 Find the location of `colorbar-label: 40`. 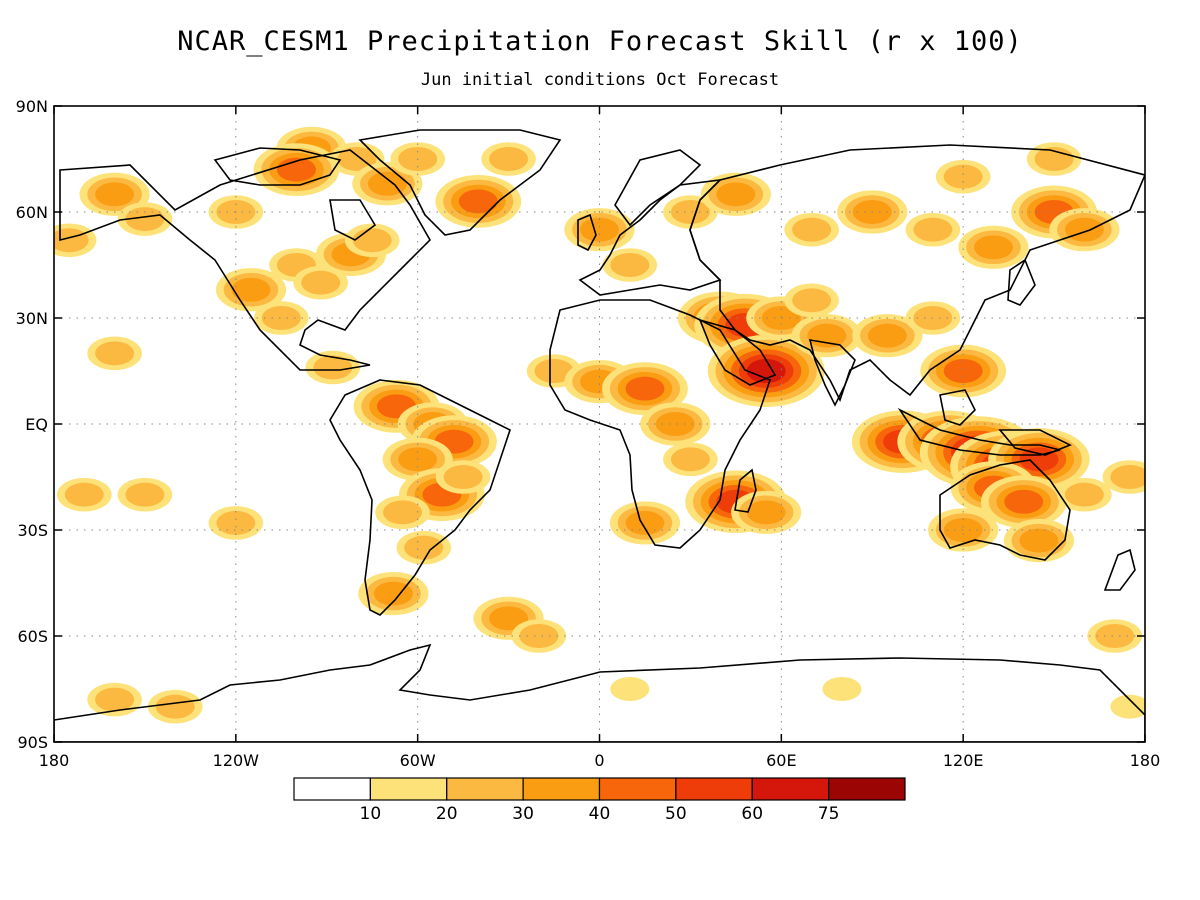

colorbar-label: 40 is located at coordinates (600, 814).